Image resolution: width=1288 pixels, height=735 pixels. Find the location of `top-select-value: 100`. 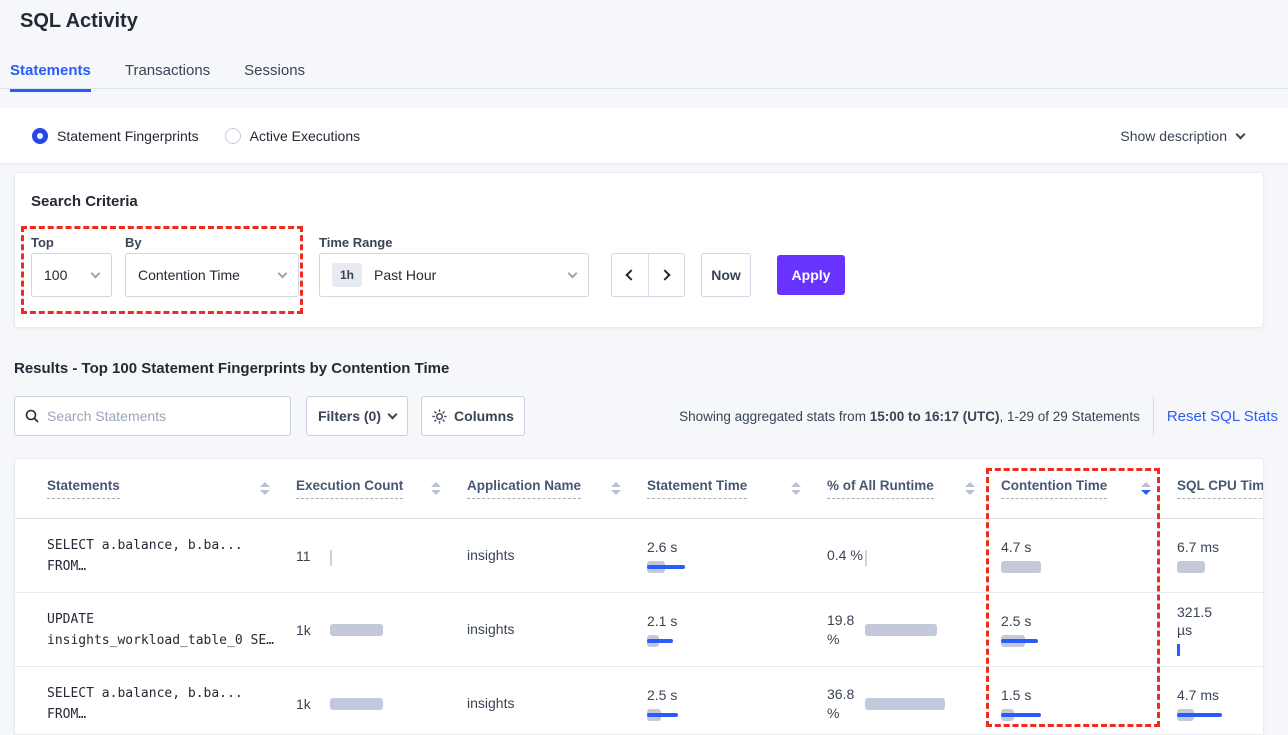

top-select-value: 100 is located at coordinates (56, 275).